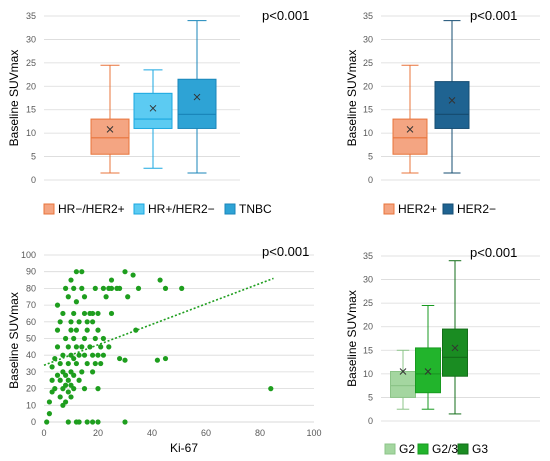  Describe the element at coordinates (493, 15) in the screenshot. I see `p-value-annotation: p<0.001` at that location.